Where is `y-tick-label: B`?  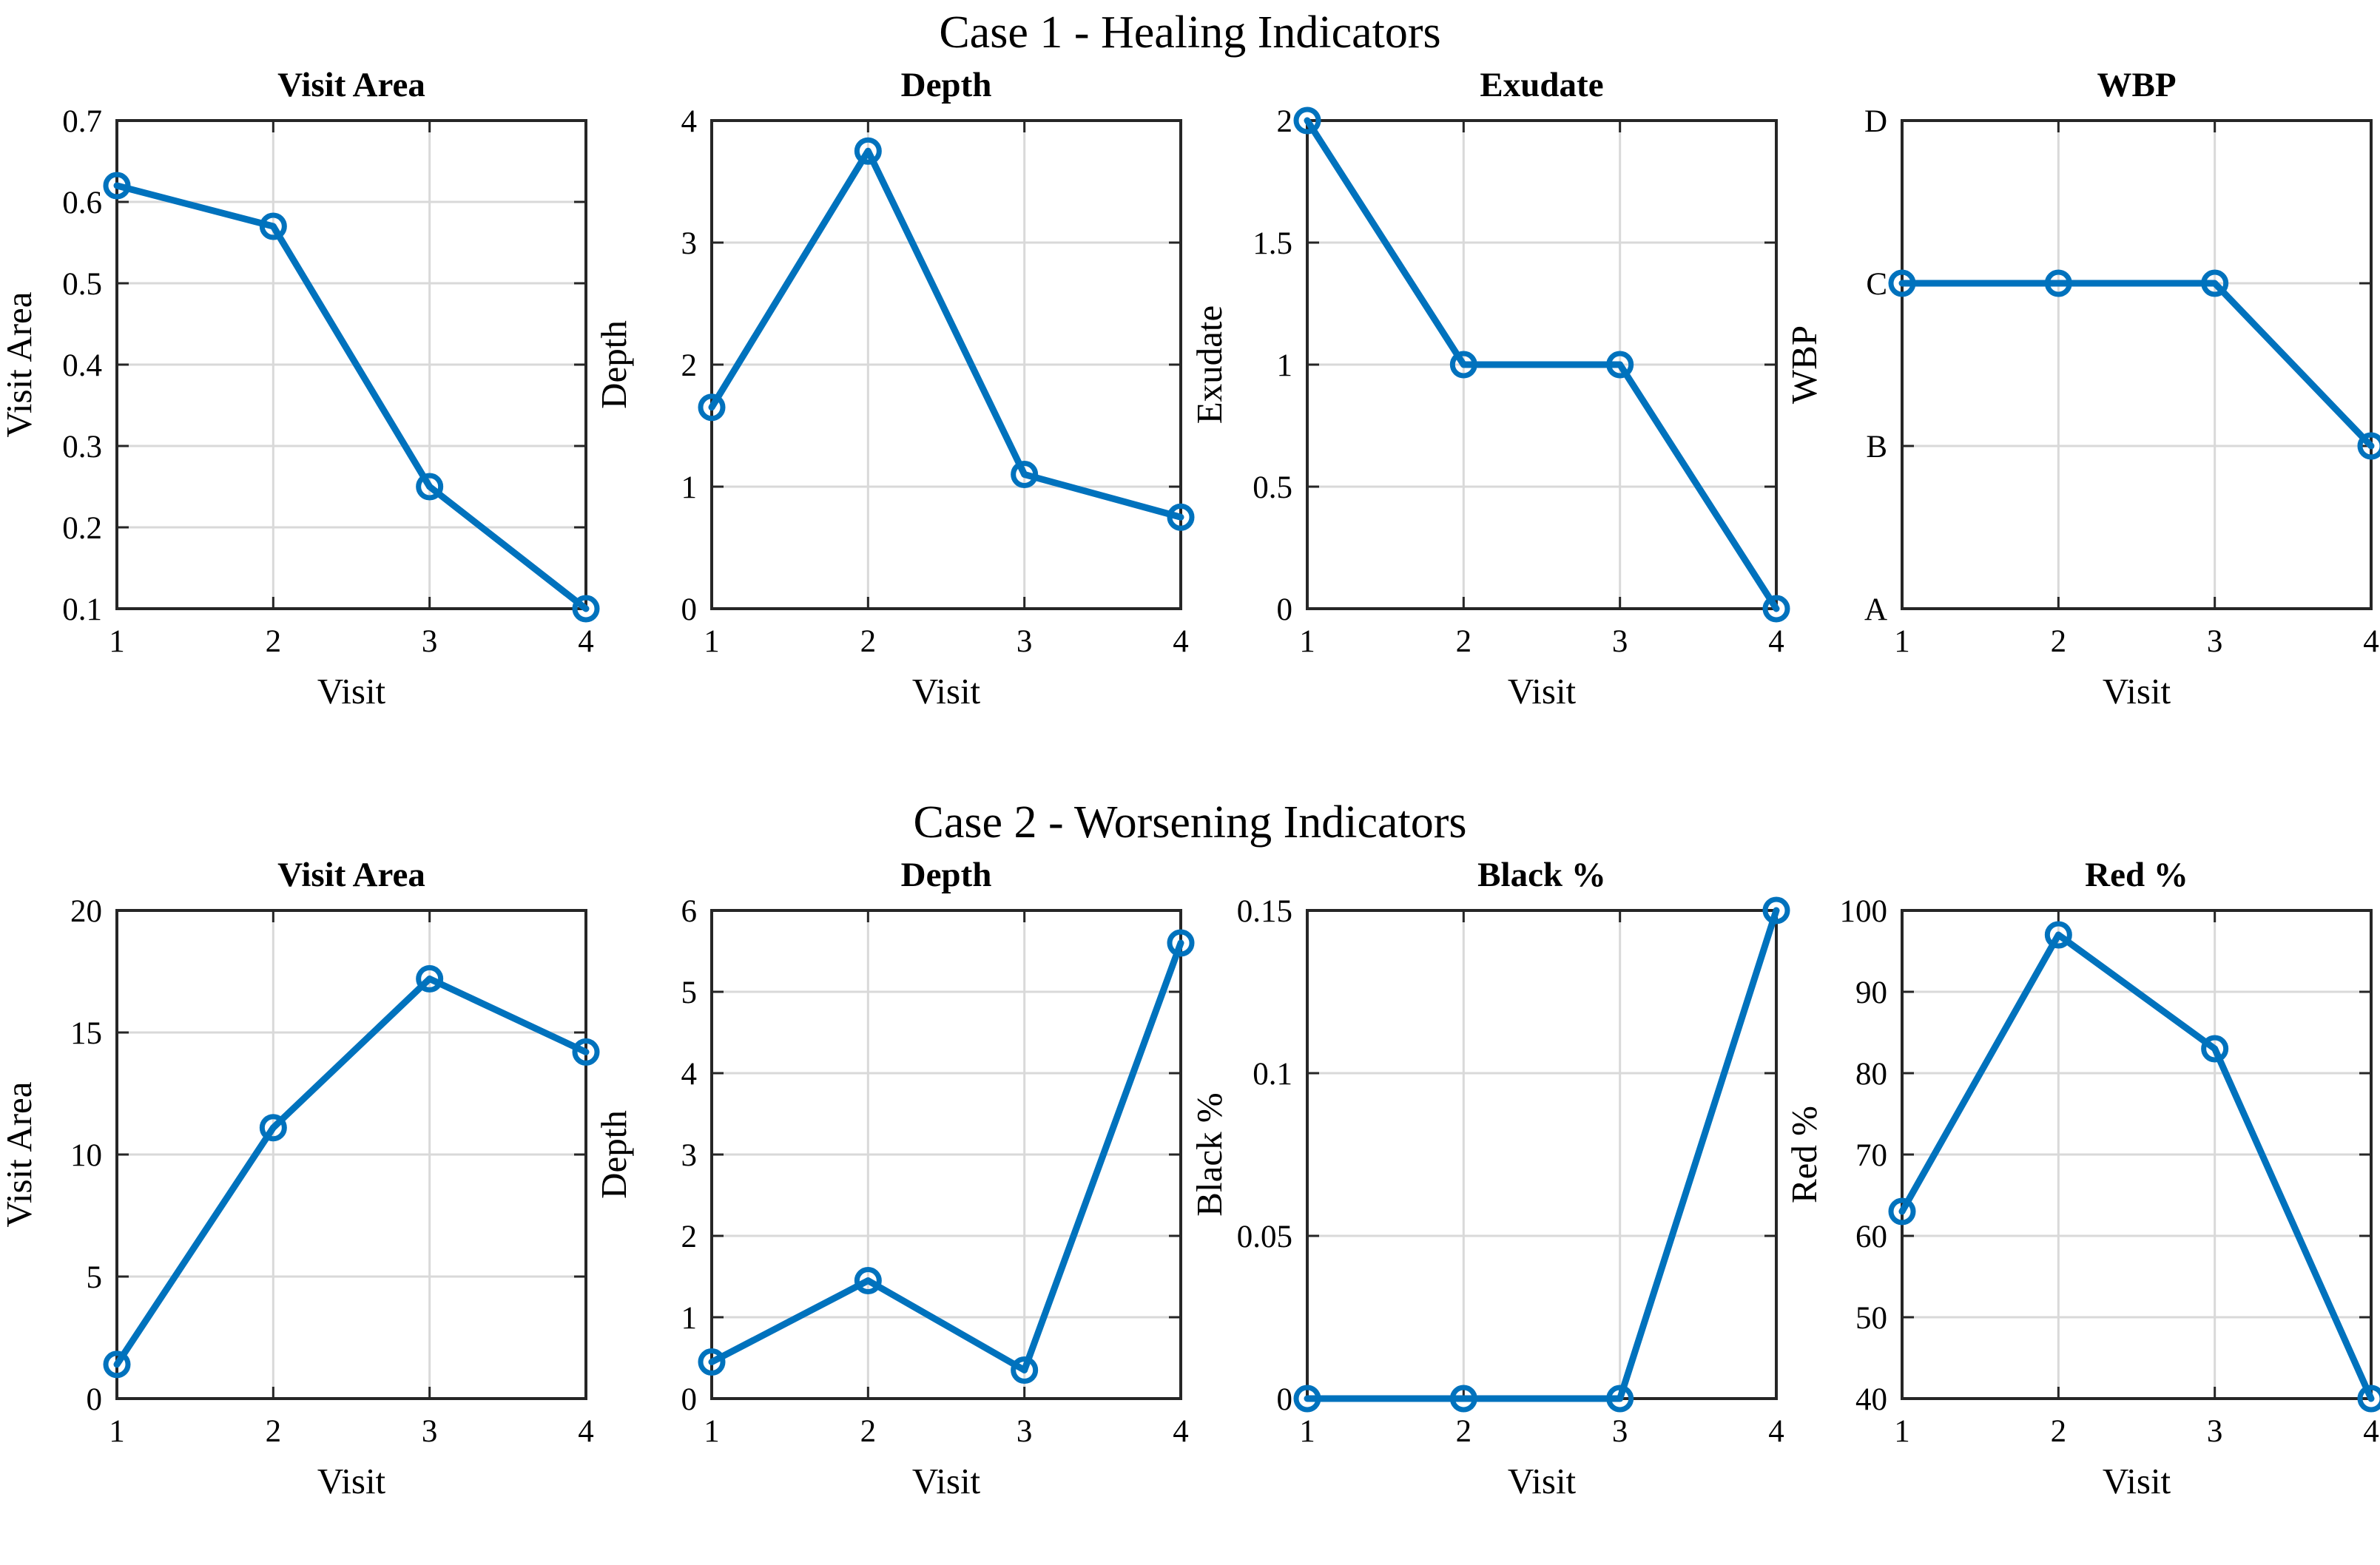 y-tick-label: B is located at coordinates (1877, 447).